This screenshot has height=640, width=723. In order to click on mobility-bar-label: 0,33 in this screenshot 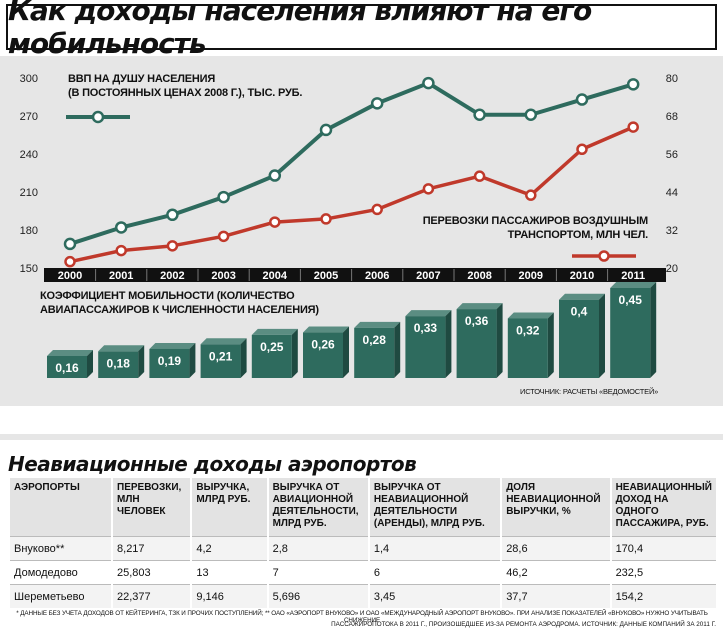, I will do `click(426, 328)`.